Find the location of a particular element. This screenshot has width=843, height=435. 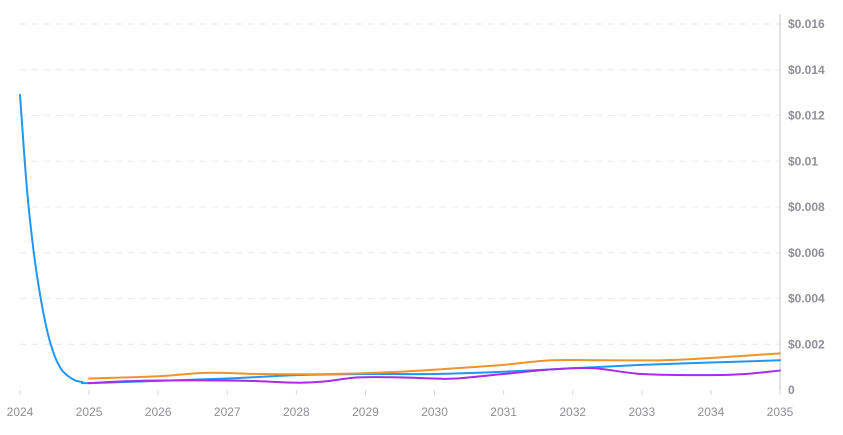

x-tick-label: 2034 is located at coordinates (711, 412).